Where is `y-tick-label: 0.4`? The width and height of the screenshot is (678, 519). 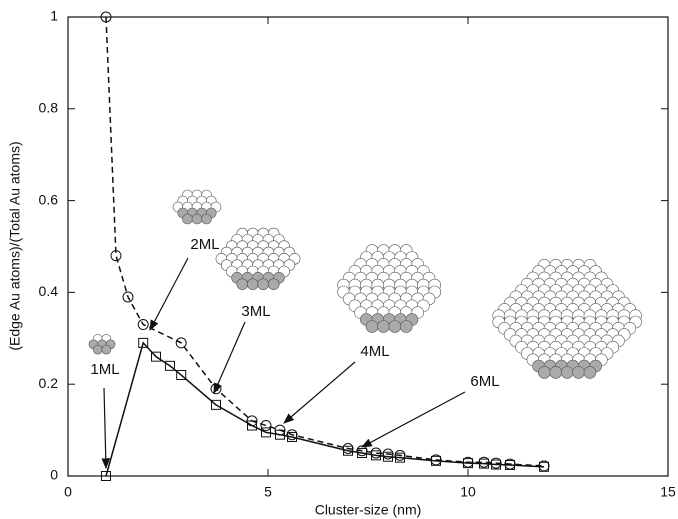 y-tick-label: 0.4 is located at coordinates (49, 291).